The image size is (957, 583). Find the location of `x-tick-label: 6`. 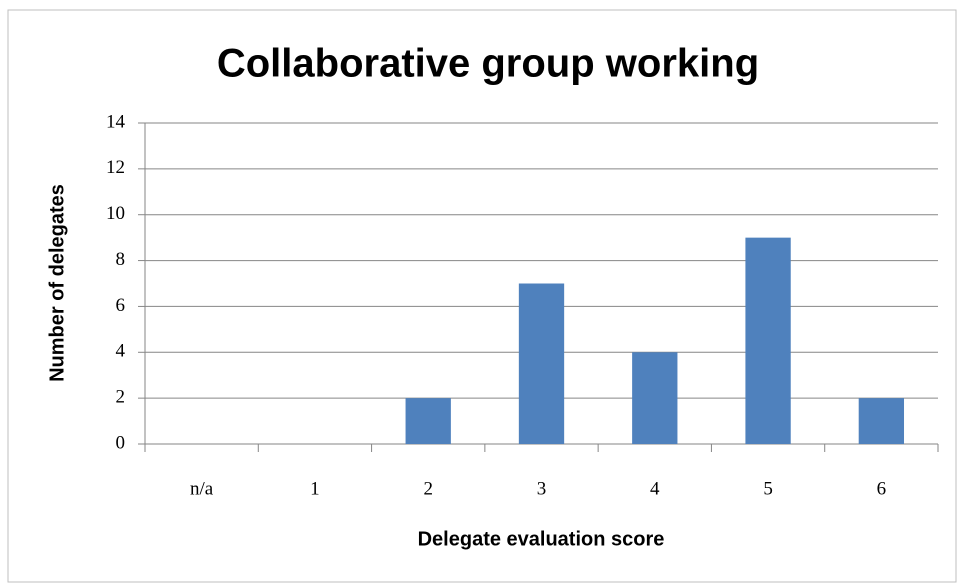

x-tick-label: 6 is located at coordinates (882, 488).